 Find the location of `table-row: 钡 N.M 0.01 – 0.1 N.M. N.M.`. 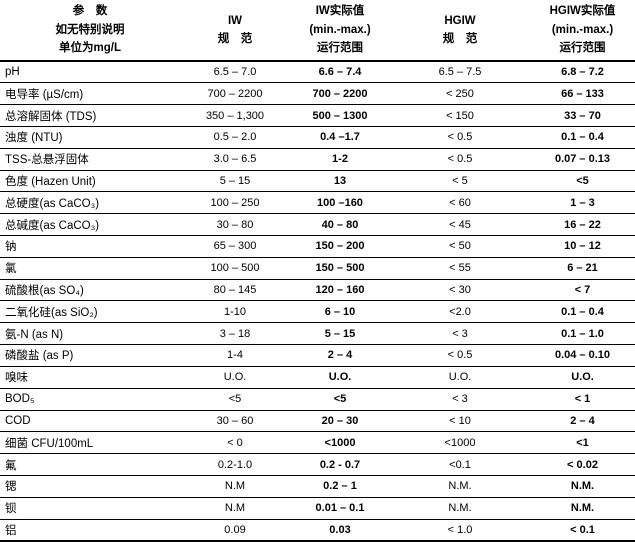

table-row: 钡 N.M 0.01 – 0.1 N.M. N.M. is located at coordinates (317, 508).